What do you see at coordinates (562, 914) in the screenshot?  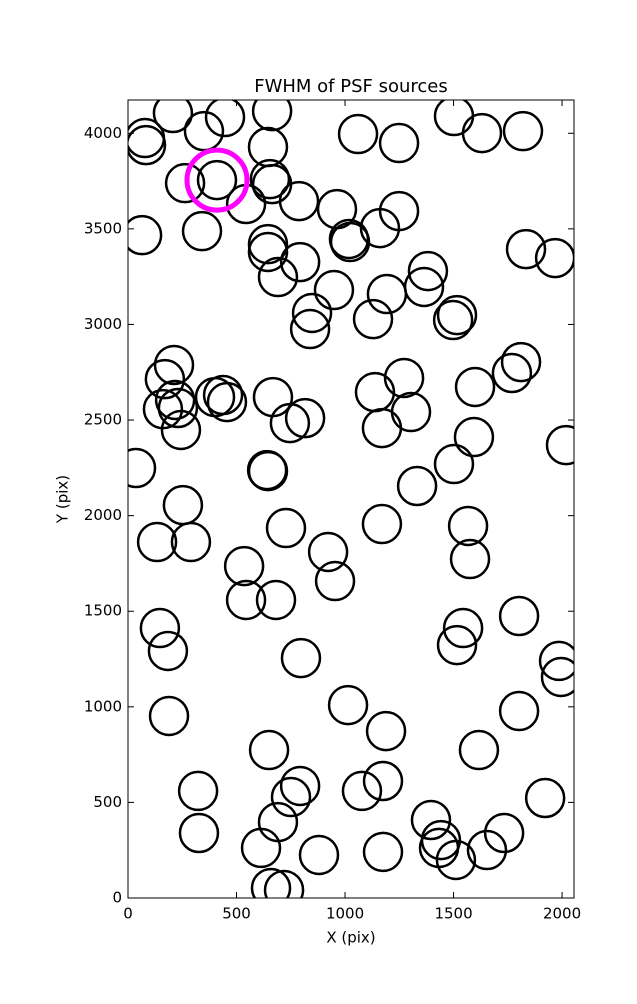 I see `x-tick-label: 2000` at bounding box center [562, 914].